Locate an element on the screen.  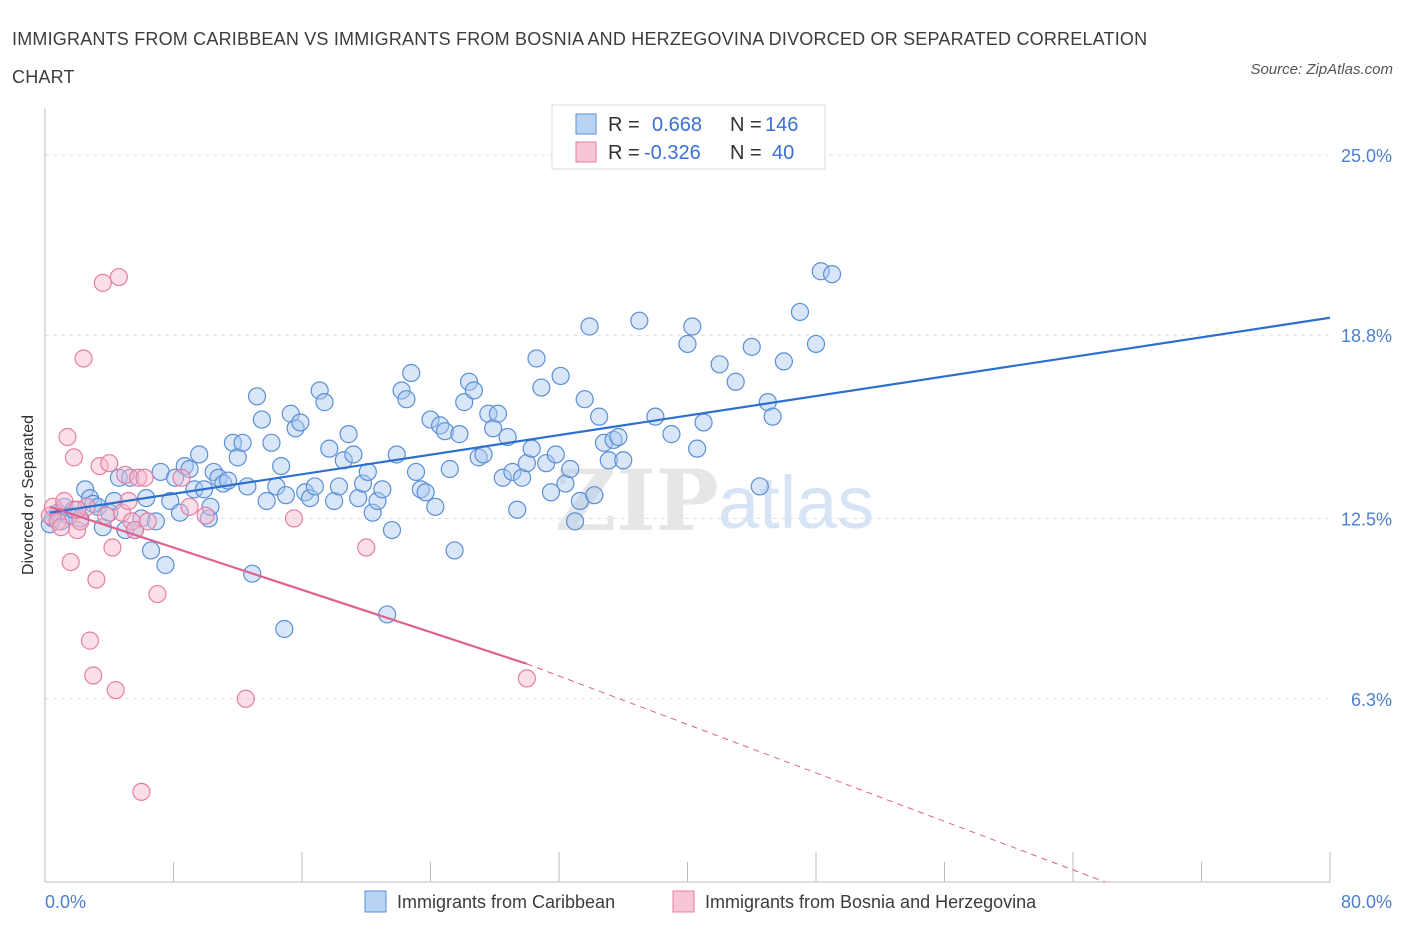
x-tick-label-0: 0.0% is located at coordinates (65, 902).